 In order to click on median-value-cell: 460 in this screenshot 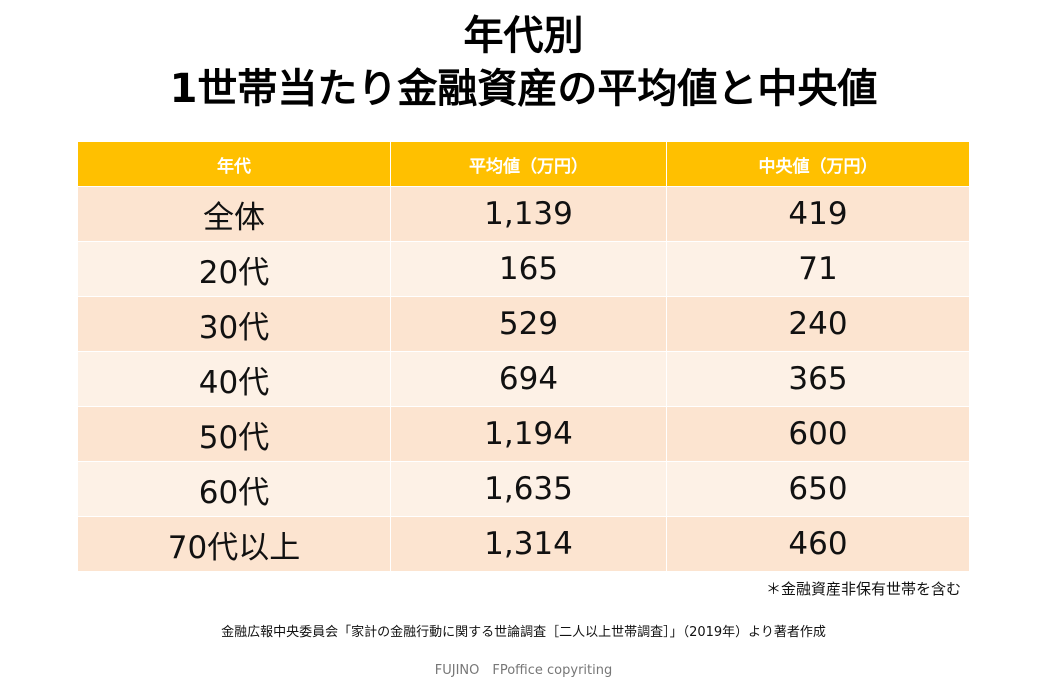, I will do `click(817, 544)`.